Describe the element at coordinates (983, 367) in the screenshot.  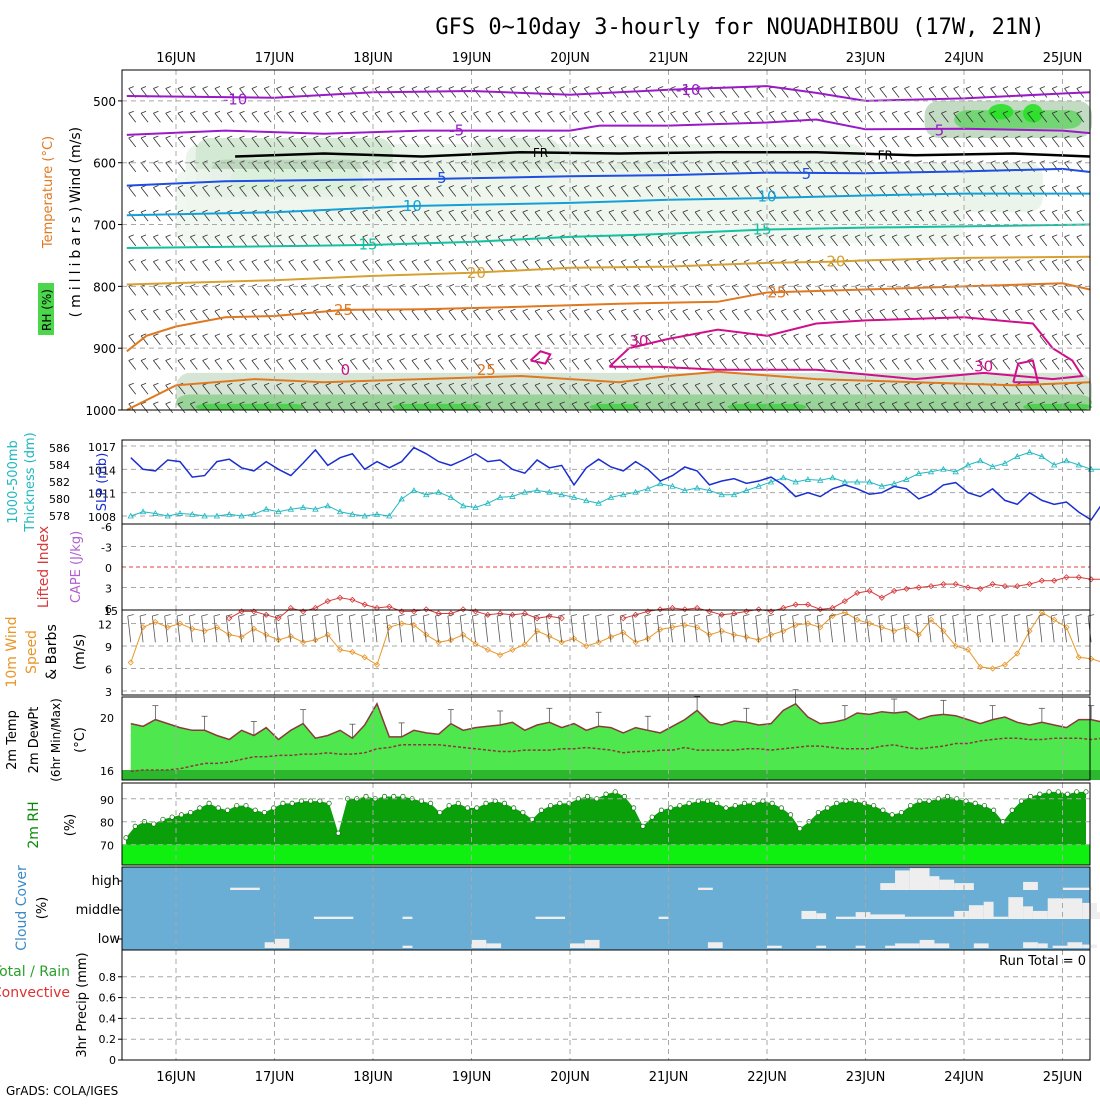
I see `contour-label: 30` at that location.